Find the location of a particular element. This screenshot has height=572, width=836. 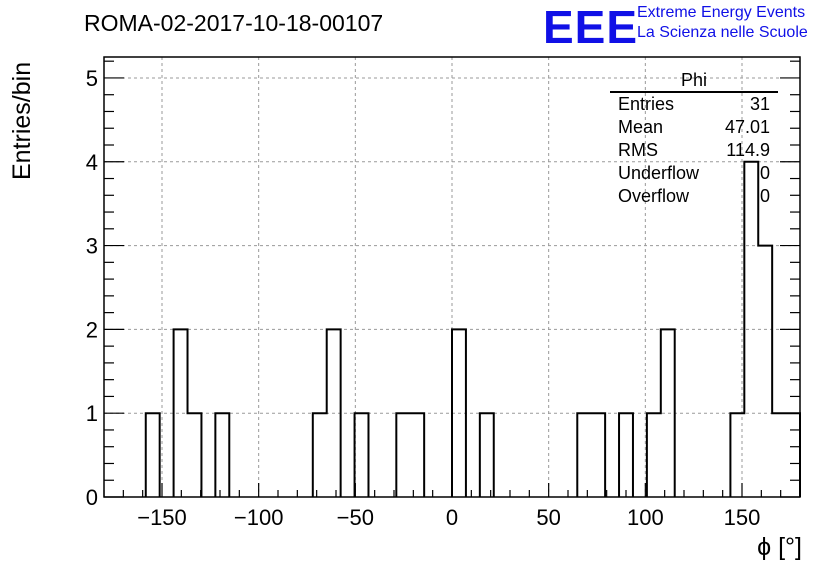

y-tick-label: 5 is located at coordinates (92, 78).